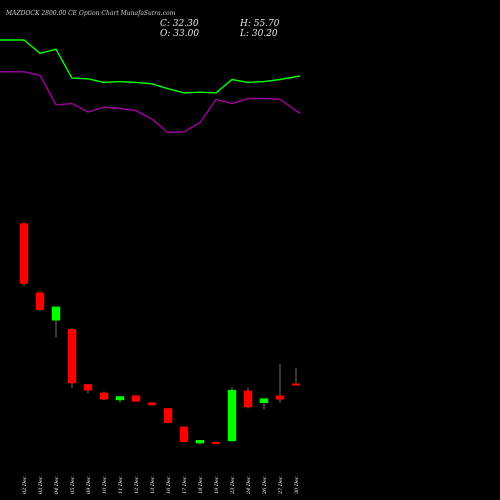  What do you see at coordinates (217, 485) in the screenshot?
I see `x-axis-tick-label: 19 Dec` at bounding box center [217, 485].